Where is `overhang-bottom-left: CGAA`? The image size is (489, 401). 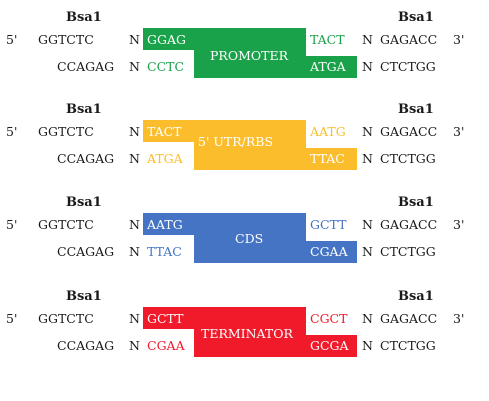 overhang-bottom-left: CGAA is located at coordinates (166, 345).